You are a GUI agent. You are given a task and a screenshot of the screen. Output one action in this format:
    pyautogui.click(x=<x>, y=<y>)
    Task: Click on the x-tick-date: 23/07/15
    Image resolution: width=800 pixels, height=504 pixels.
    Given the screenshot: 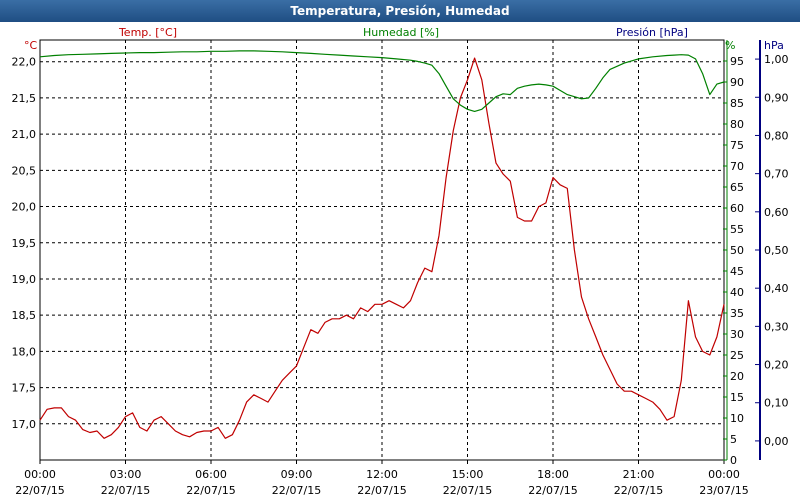 What is the action you would take?
    pyautogui.click(x=723, y=490)
    